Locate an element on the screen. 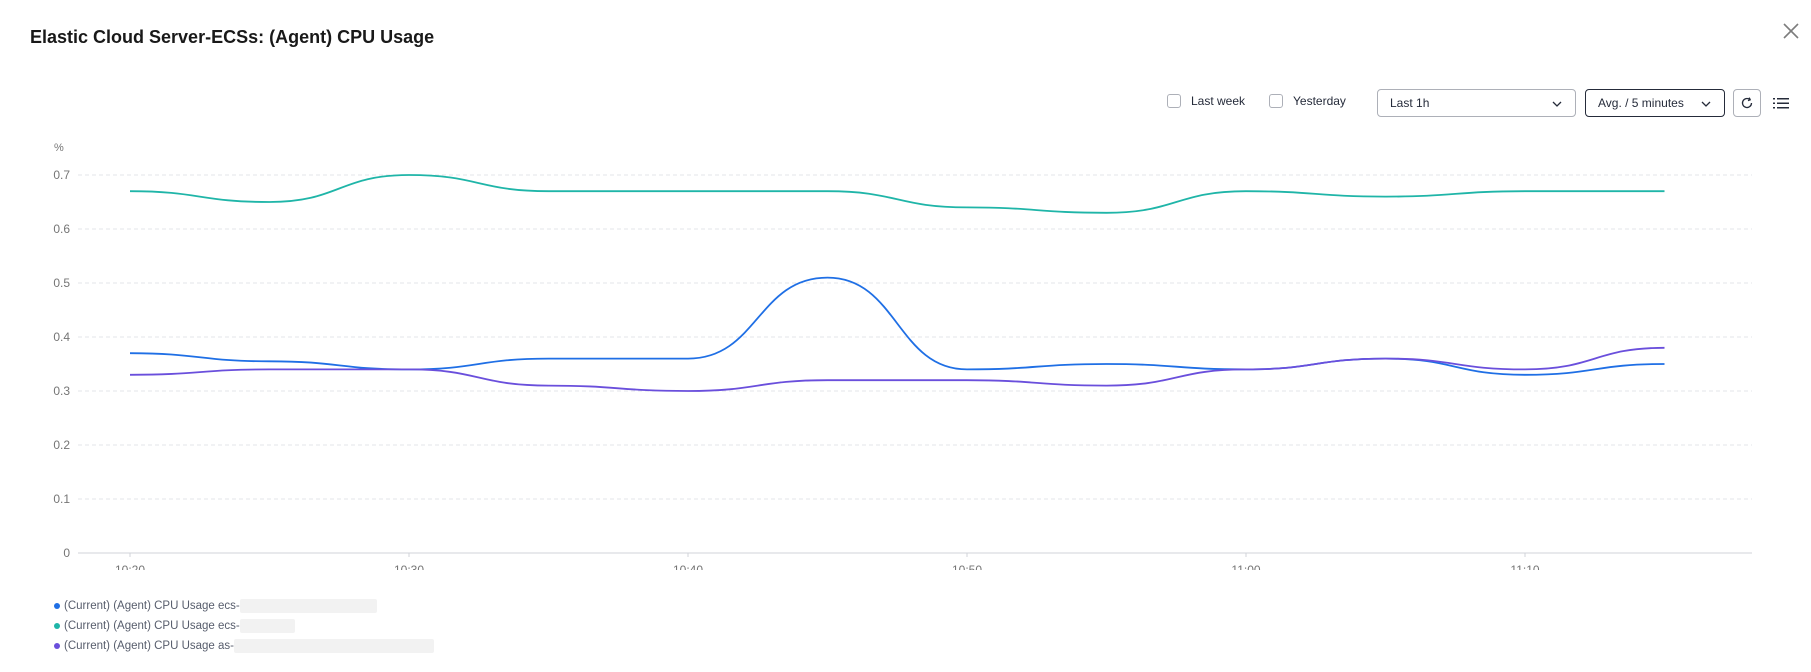  y-tick-label: 0.3 is located at coordinates (61, 391).